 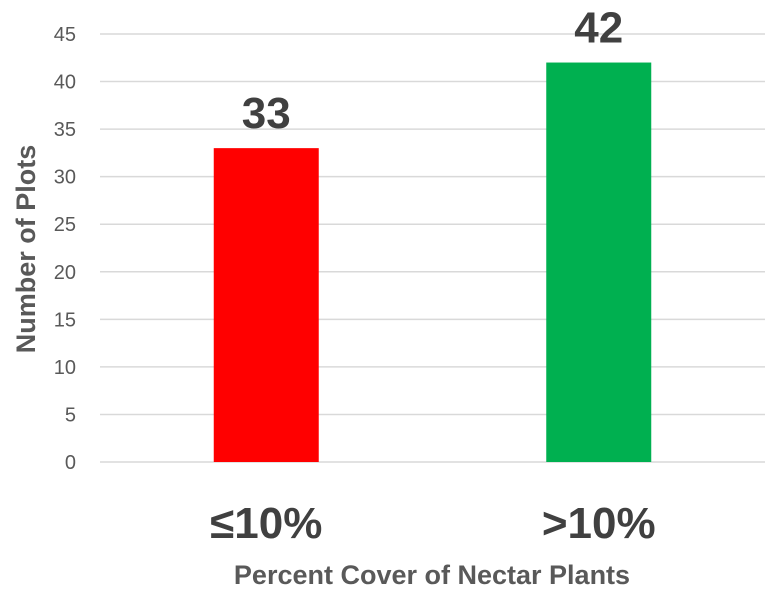 What do you see at coordinates (65, 273) in the screenshot?
I see `y-tick-label: 20` at bounding box center [65, 273].